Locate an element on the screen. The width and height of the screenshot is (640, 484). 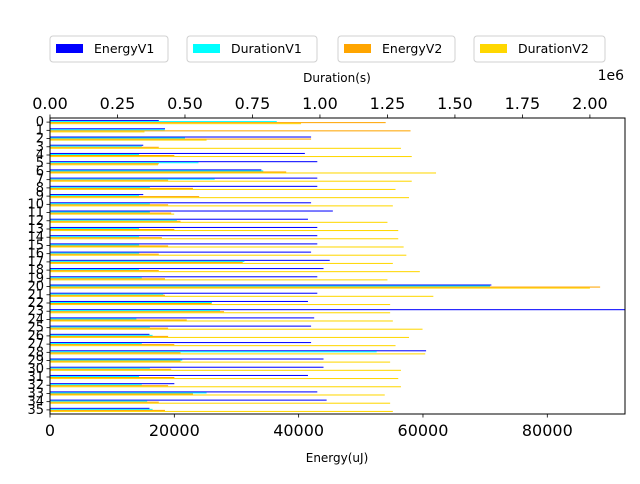
legend-label-durationv1: DurationV1 is located at coordinates (266, 48).